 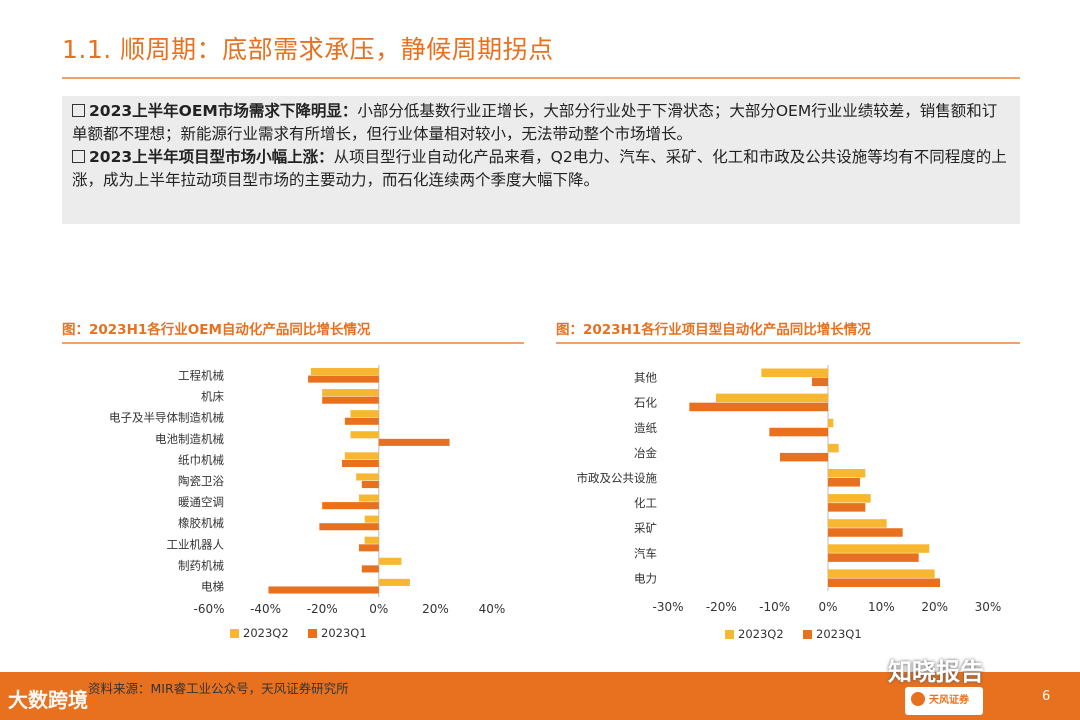 What do you see at coordinates (201, 565) in the screenshot?
I see `category-label: 制药机械` at bounding box center [201, 565].